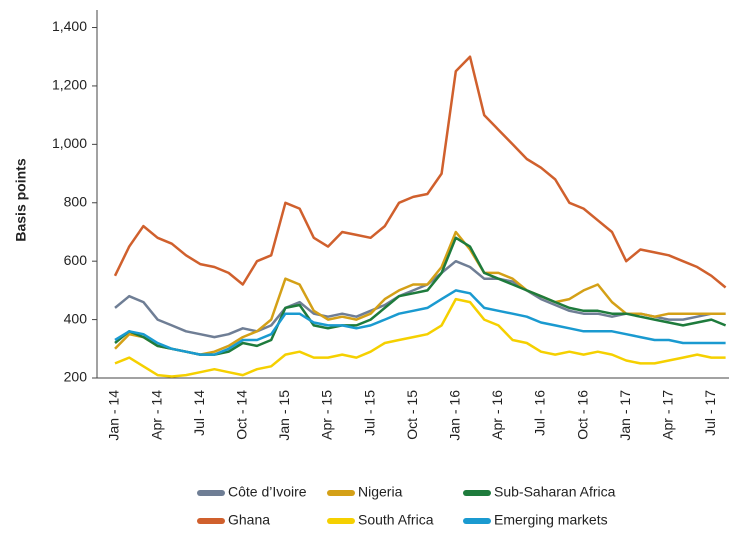  Describe the element at coordinates (69, 85) in the screenshot. I see `y-tick-label: 1,200` at that location.